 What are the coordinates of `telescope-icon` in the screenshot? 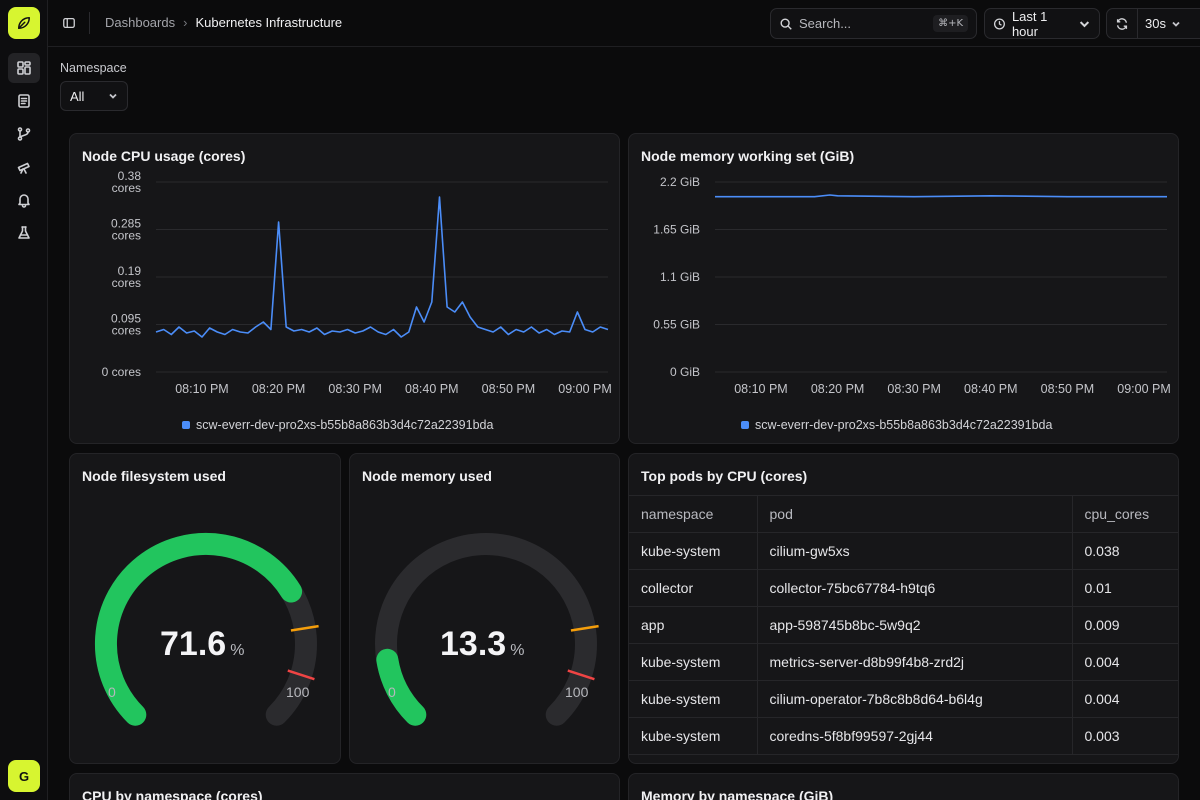 It's located at (23, 168).